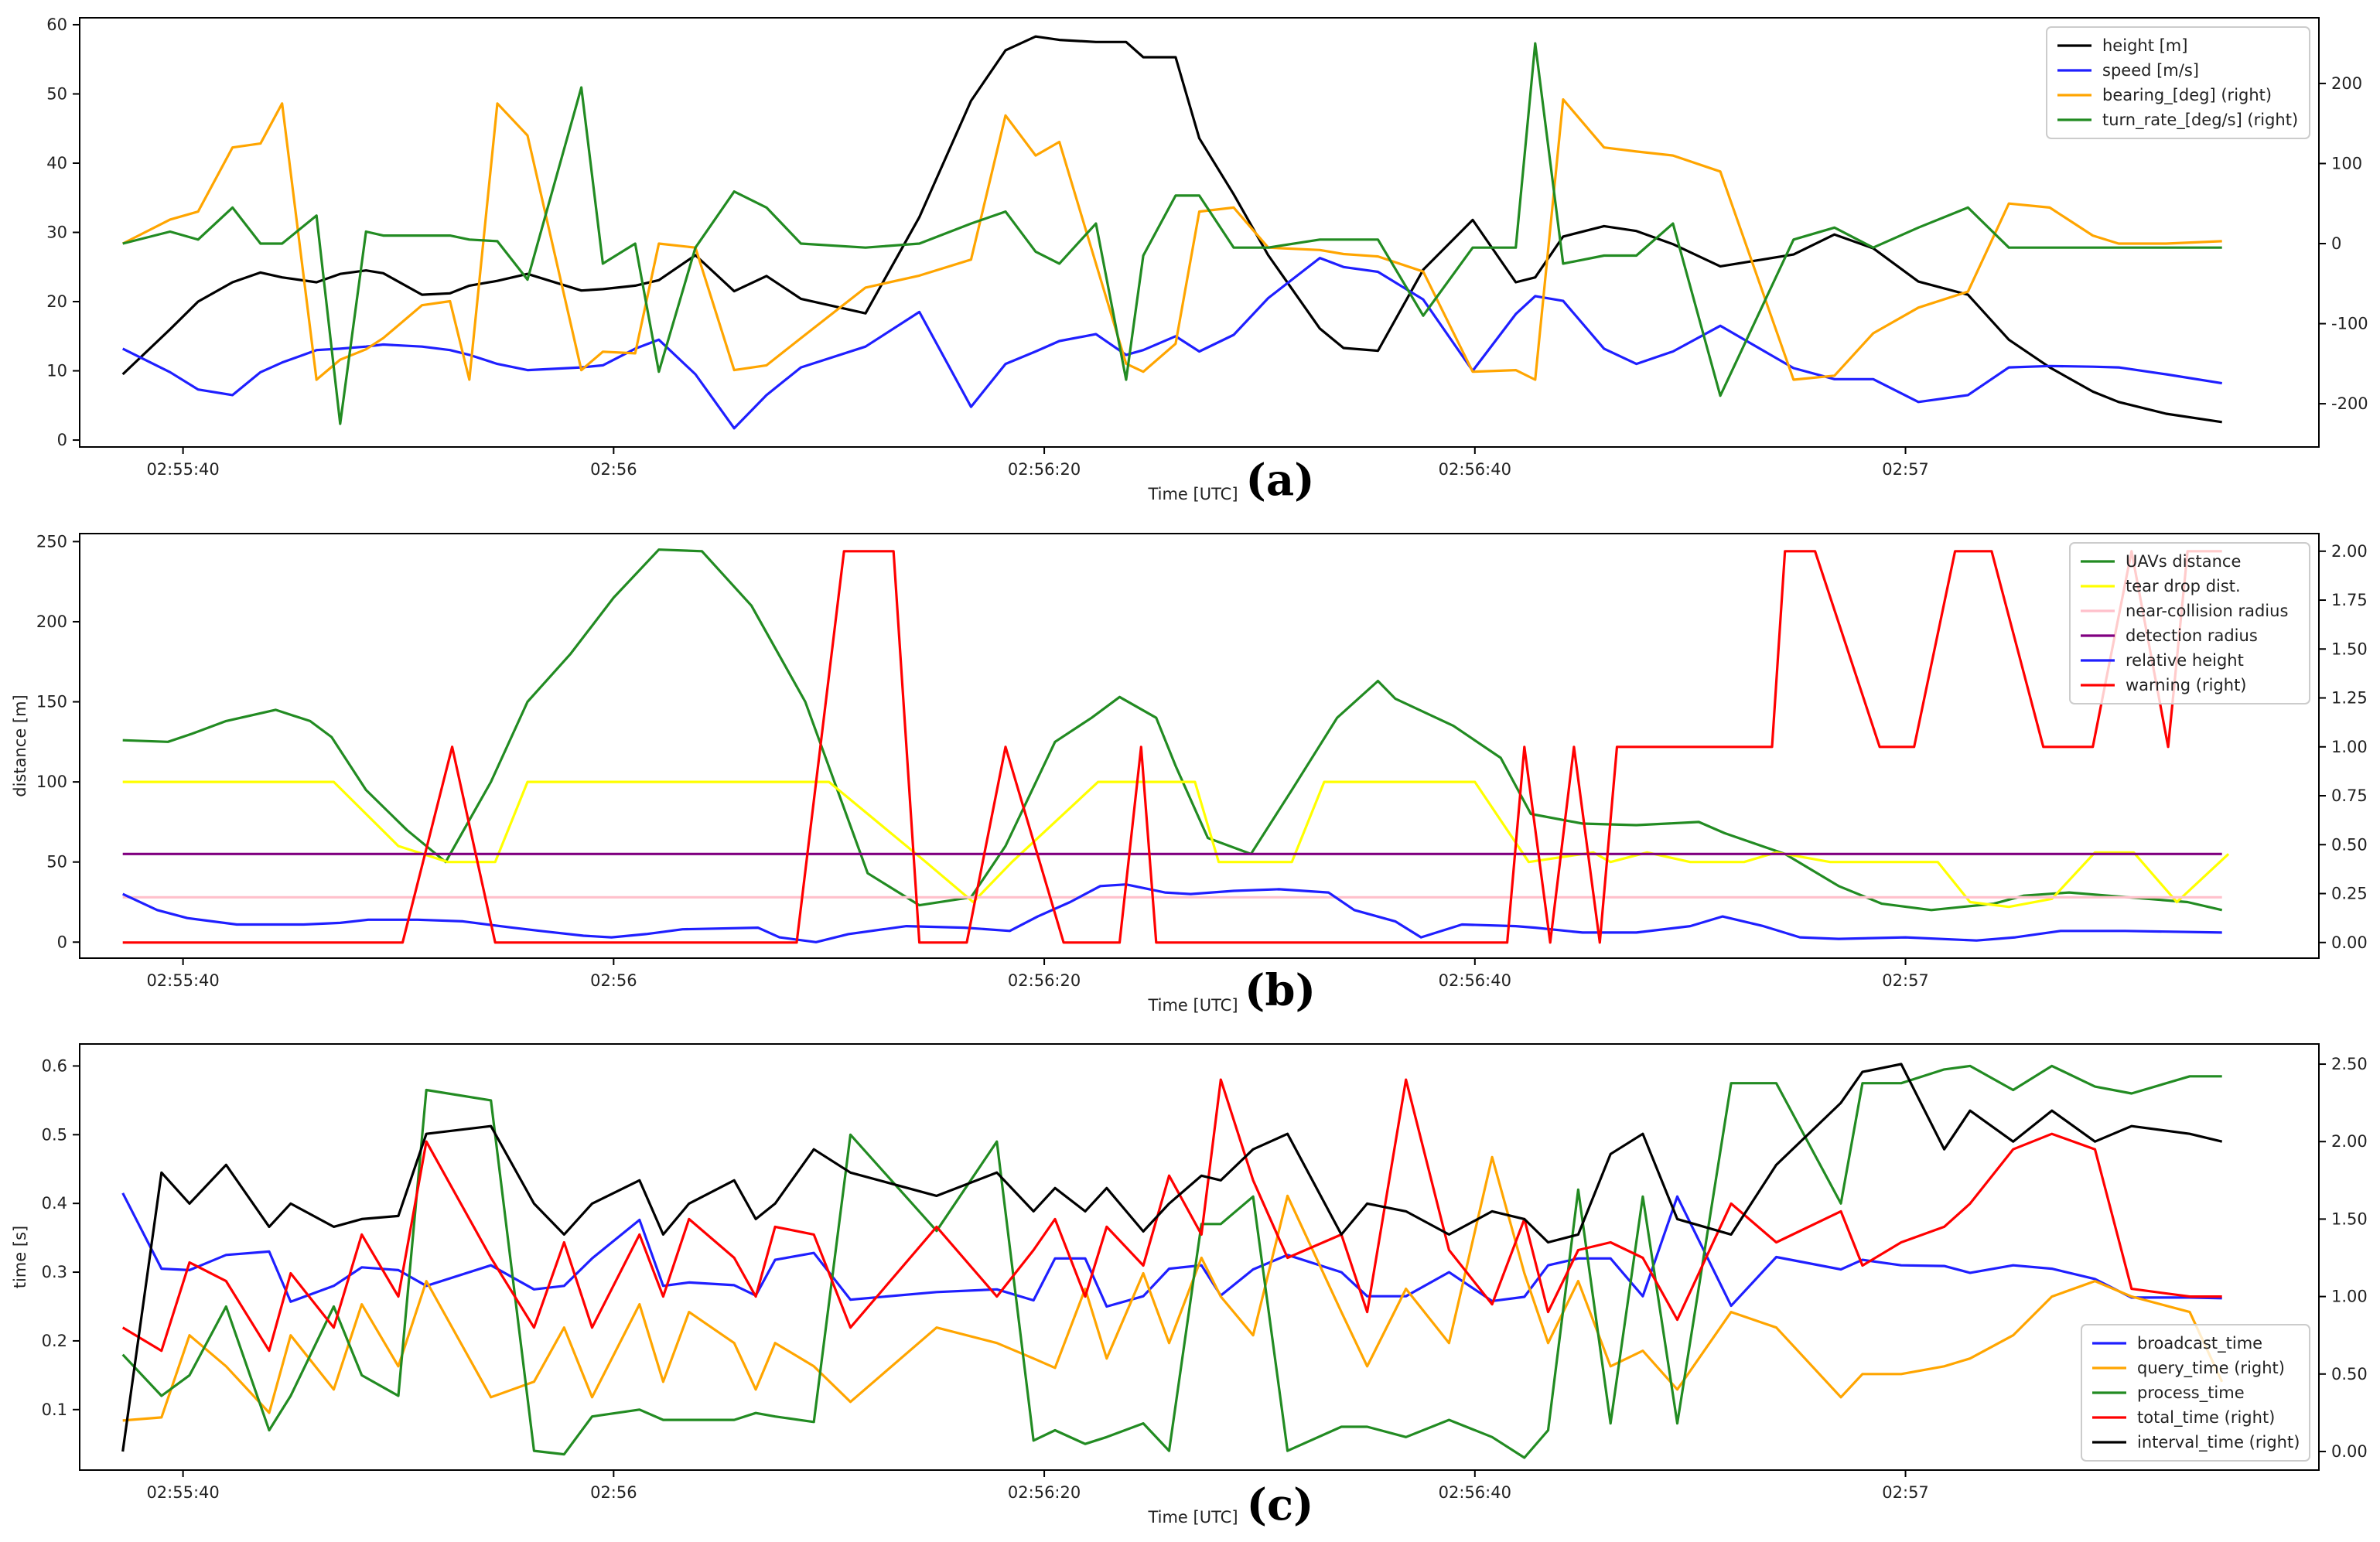 The width and height of the screenshot is (2380, 1542). What do you see at coordinates (1280, 480) in the screenshot?
I see `panel-label: (a)` at bounding box center [1280, 480].